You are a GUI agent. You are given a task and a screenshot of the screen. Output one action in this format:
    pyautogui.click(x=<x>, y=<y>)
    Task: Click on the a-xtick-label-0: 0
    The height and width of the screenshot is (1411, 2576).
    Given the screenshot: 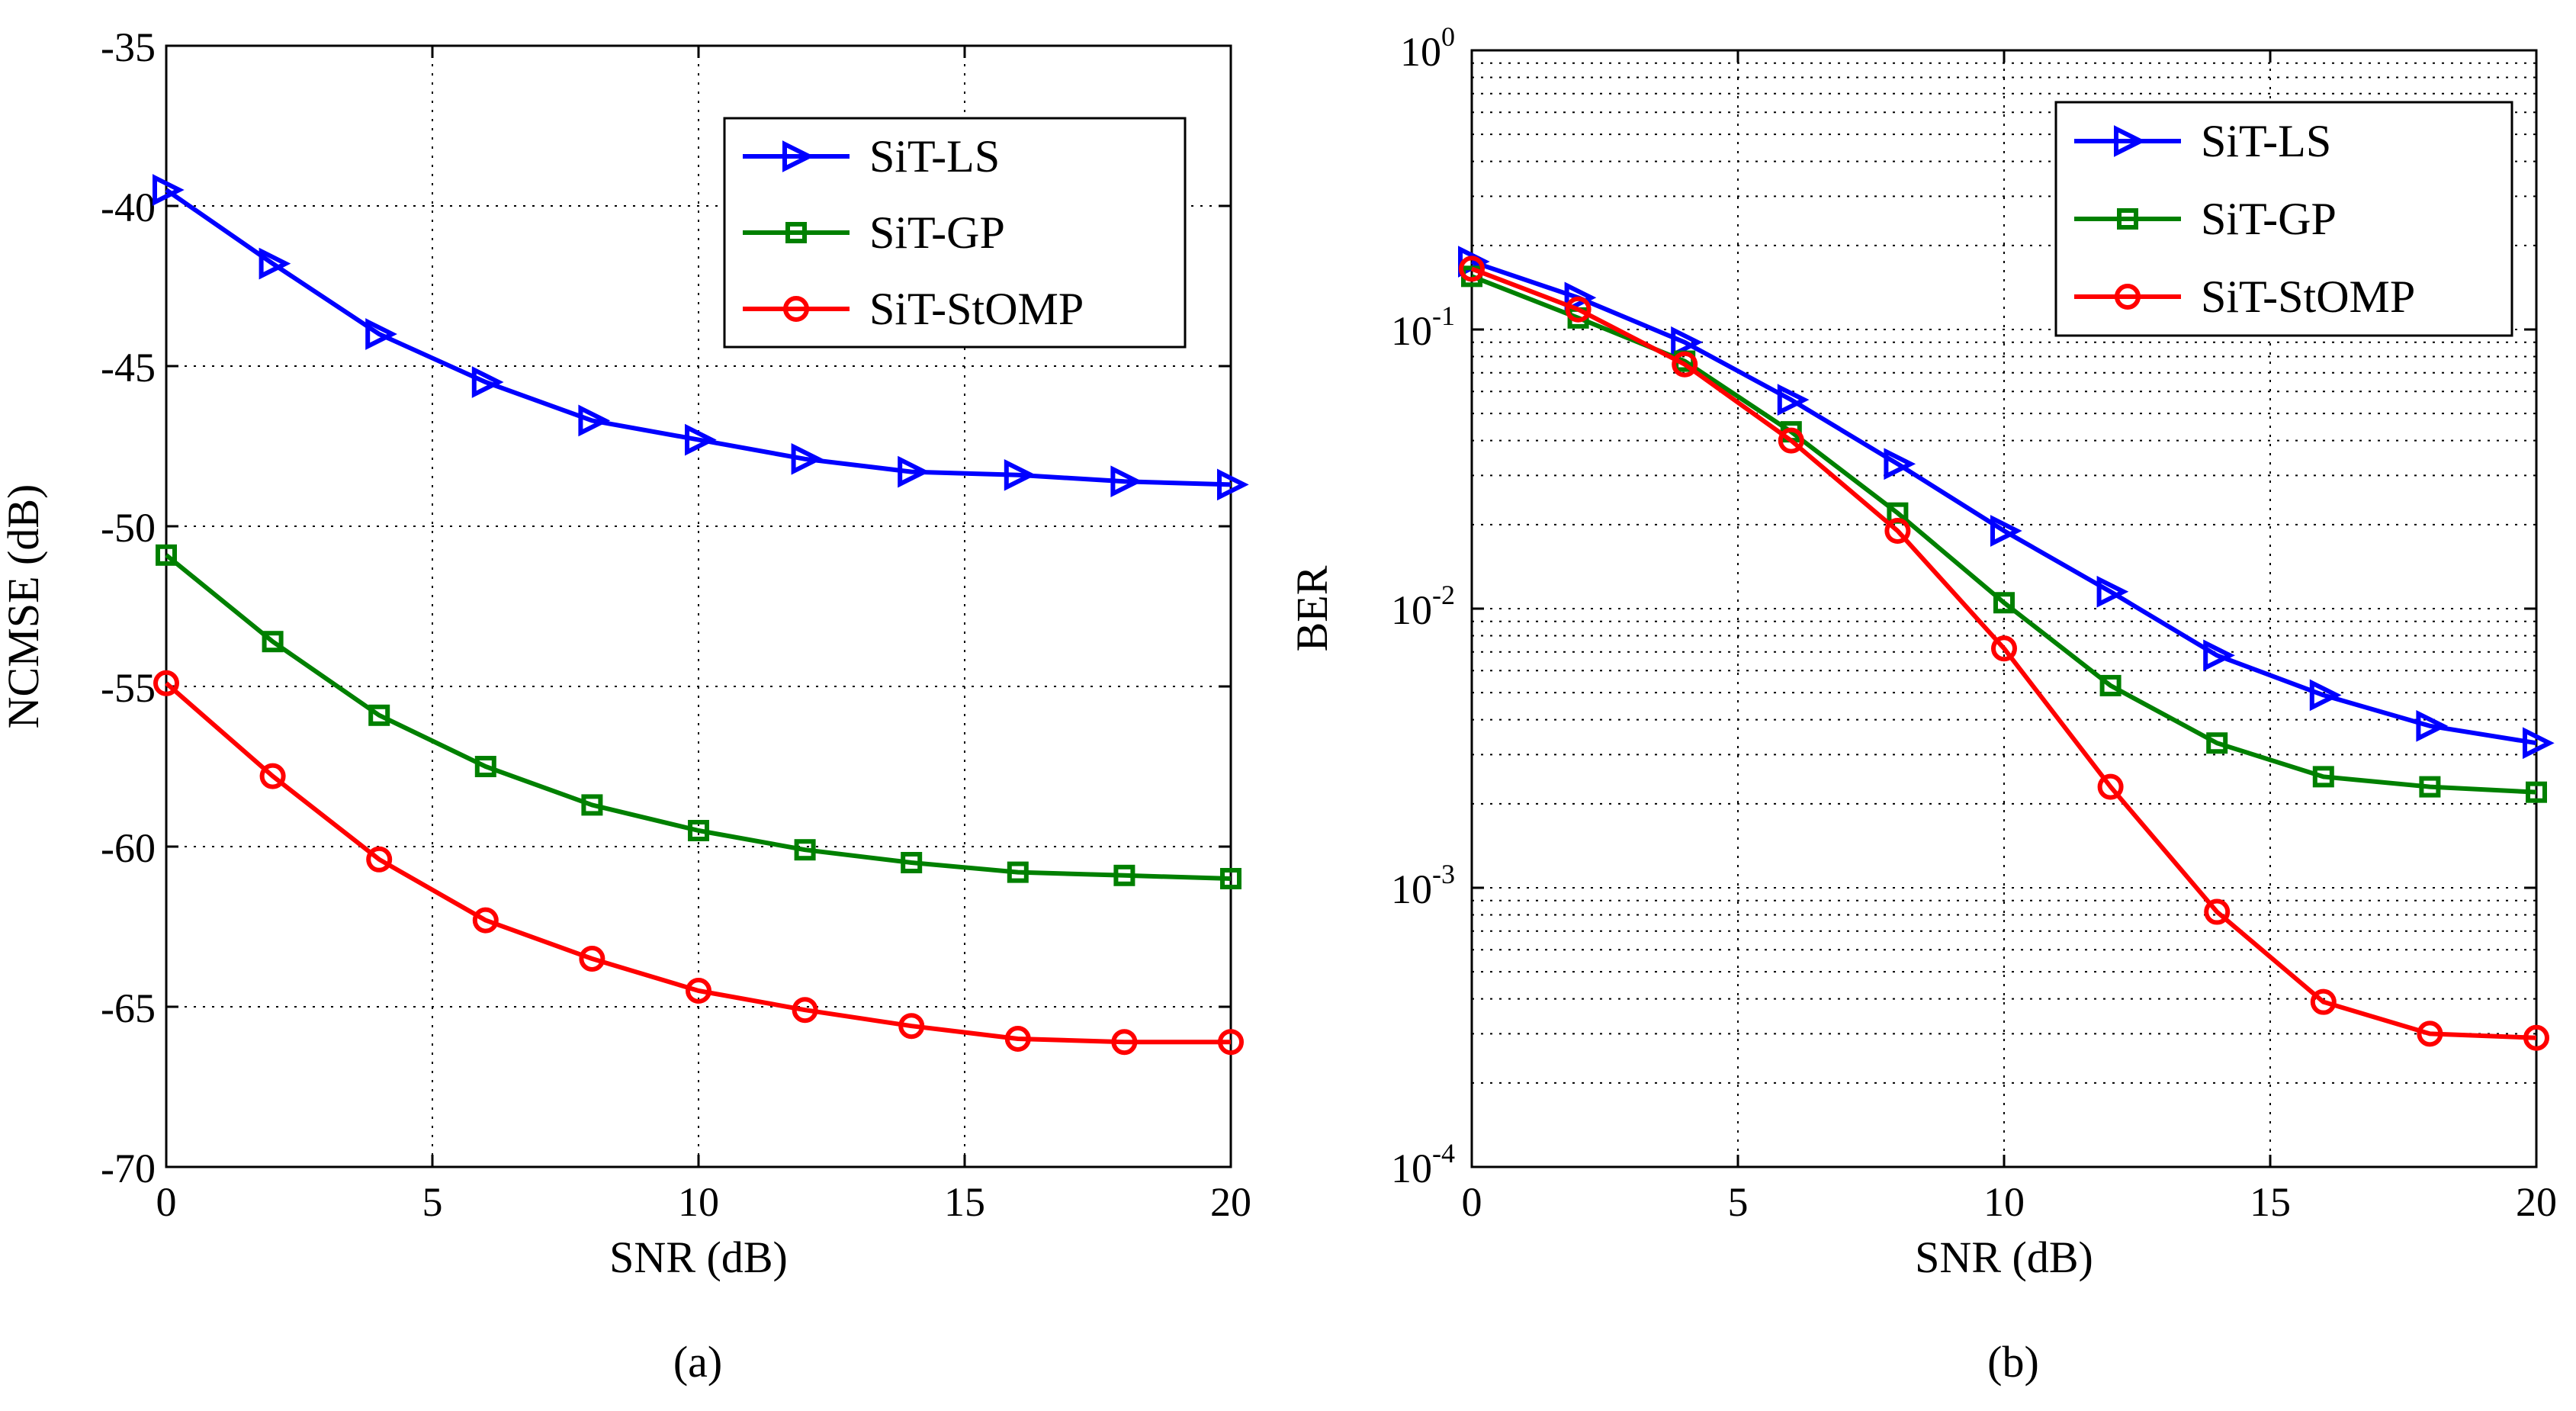 What is the action you would take?
    pyautogui.click(x=166, y=1202)
    